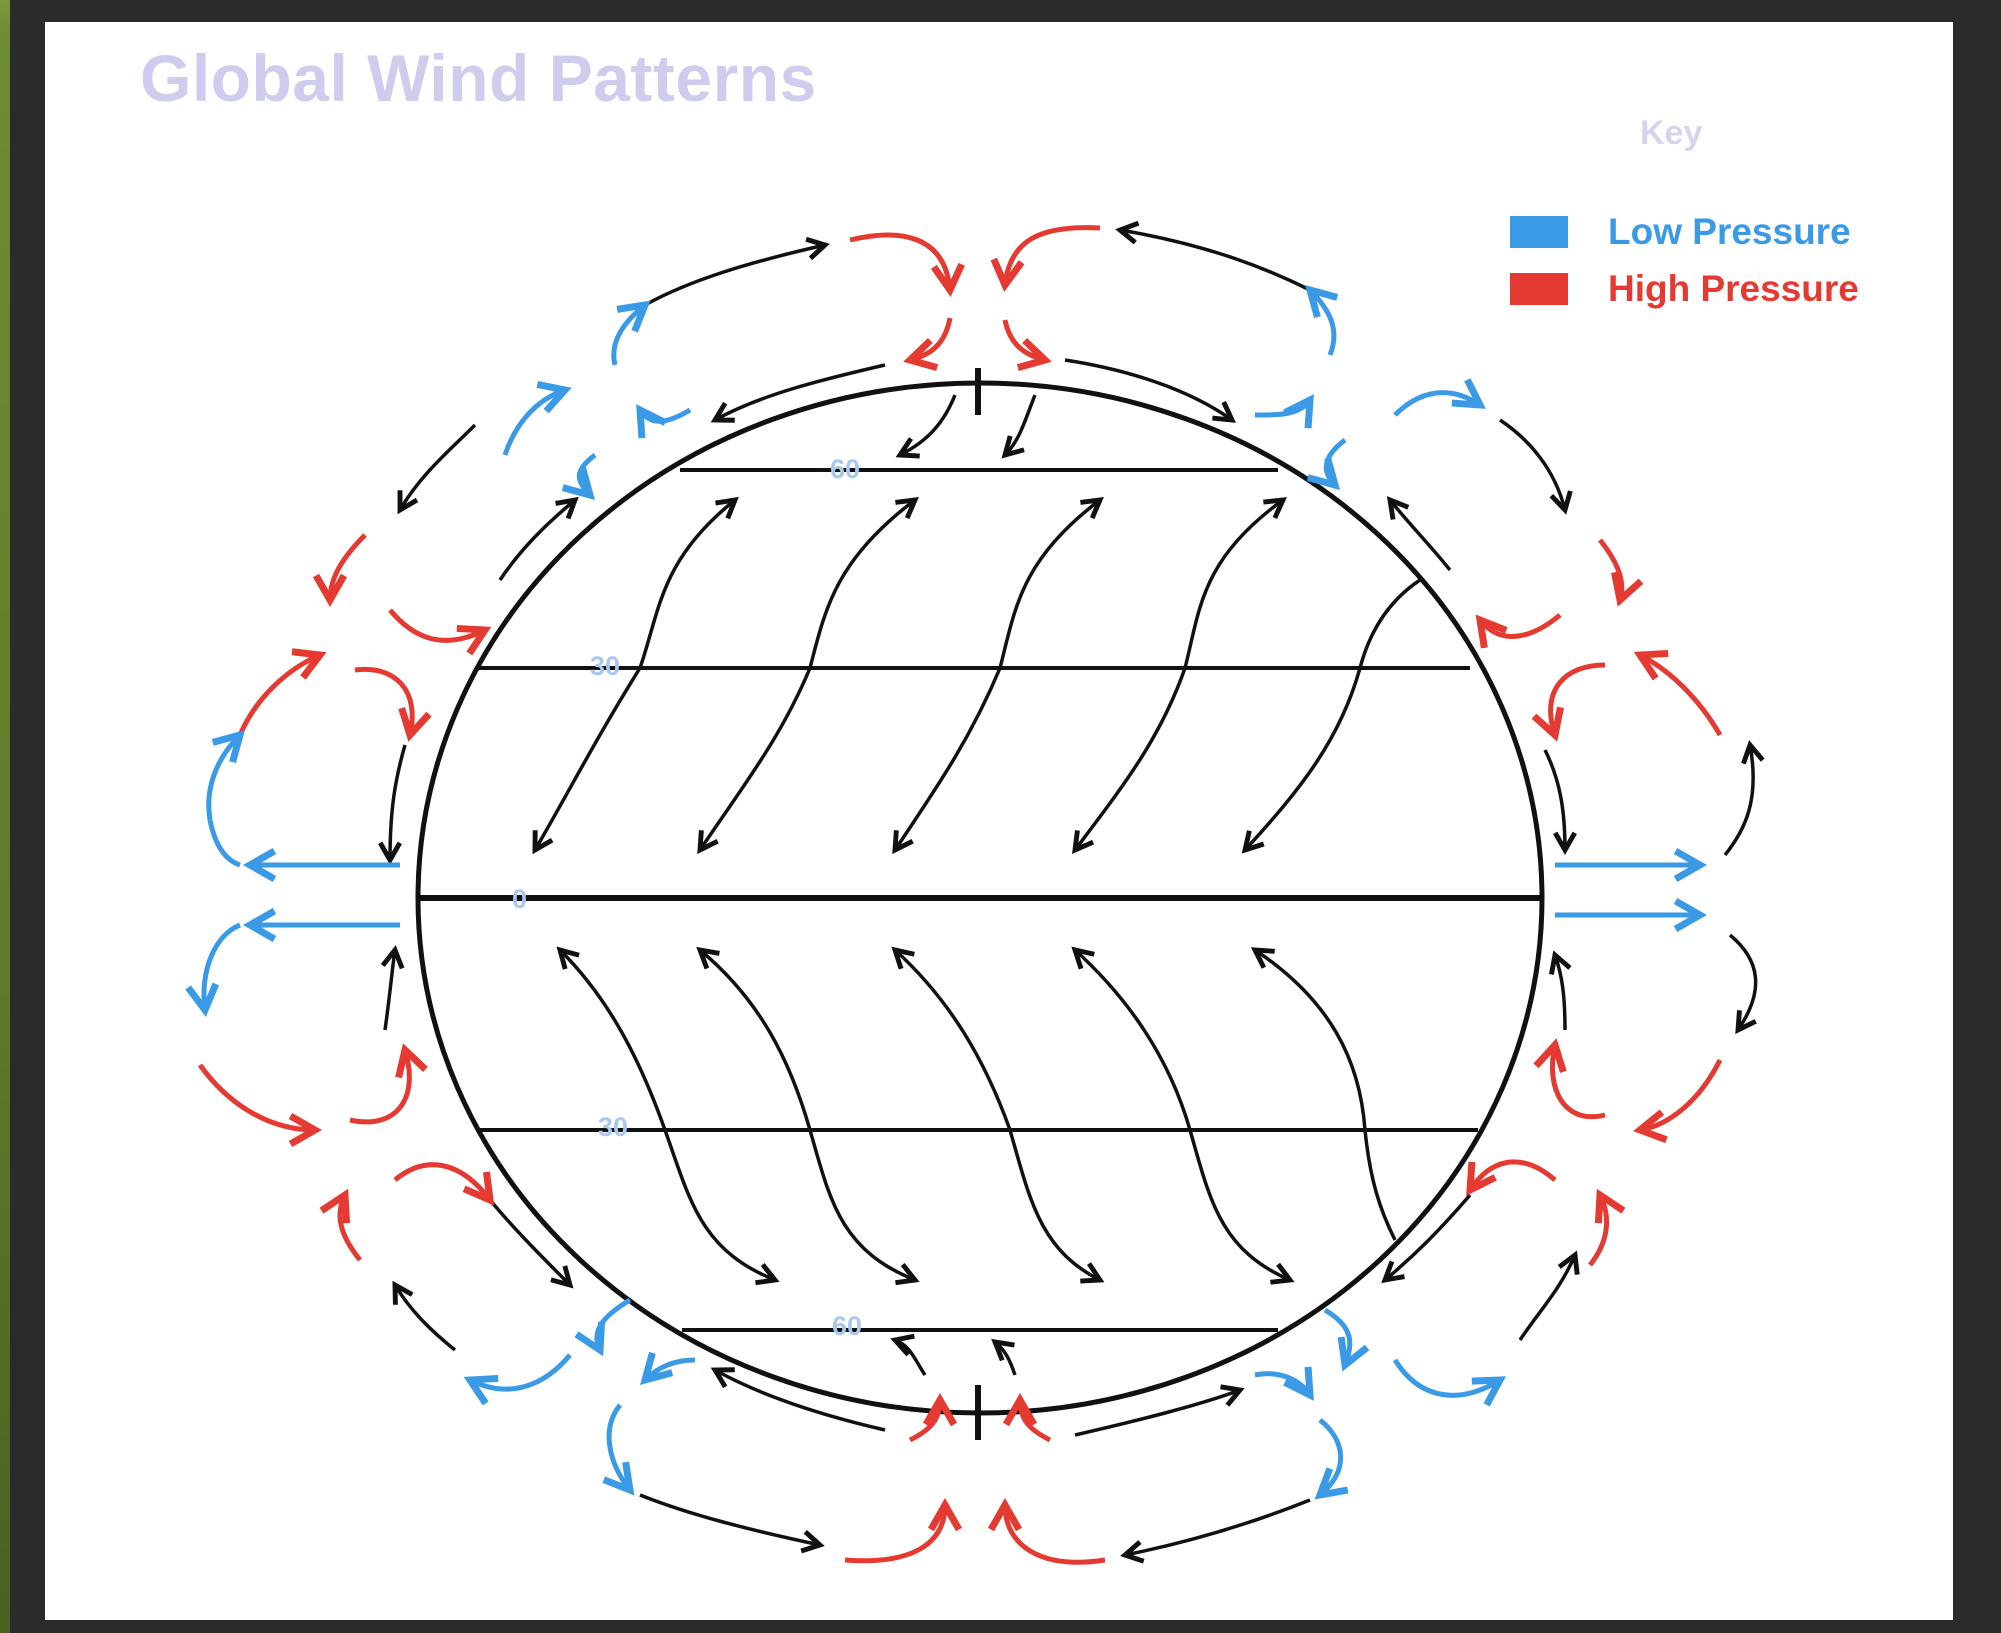 Image resolution: width=2001 pixels, height=1633 pixels. Describe the element at coordinates (845, 469) in the screenshot. I see `label-north-60: 60` at that location.